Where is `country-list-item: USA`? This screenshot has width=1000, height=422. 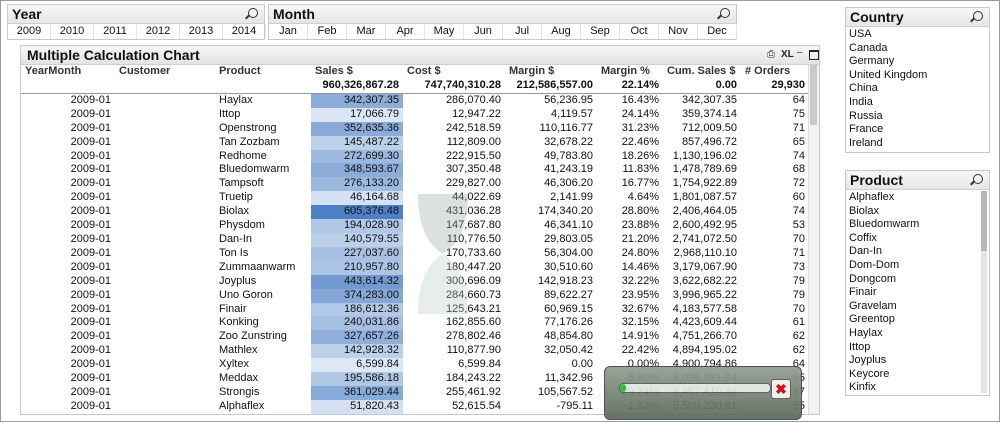 country-list-item: USA is located at coordinates (860, 34).